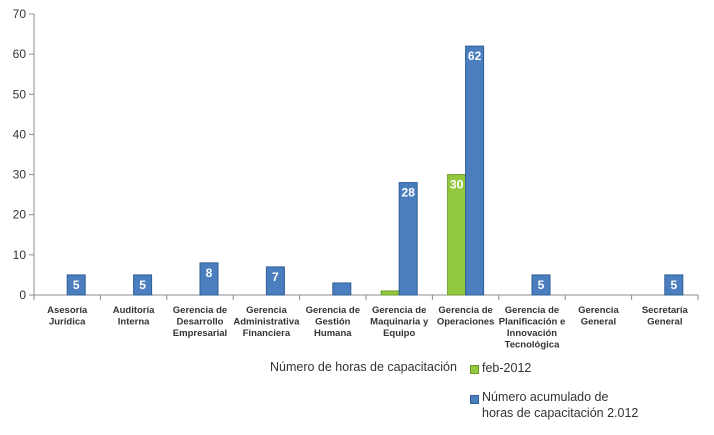 This screenshot has height=435, width=714. I want to click on data-label: 30, so click(457, 185).